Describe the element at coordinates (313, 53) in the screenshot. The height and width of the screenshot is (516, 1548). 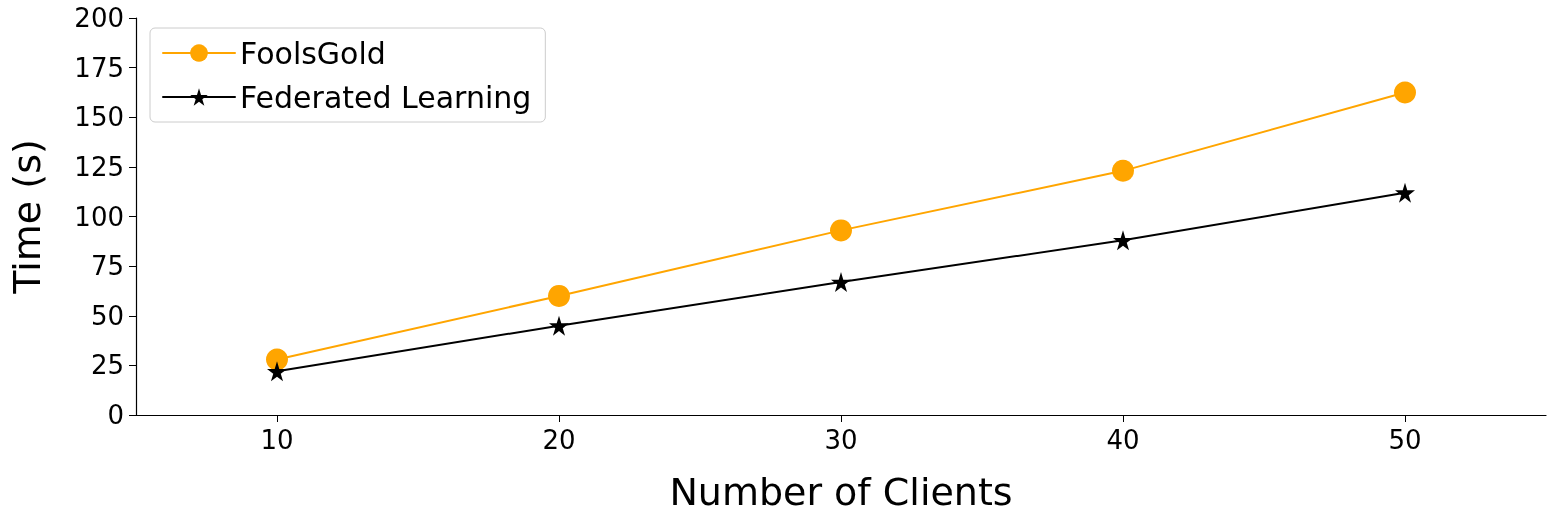
I see `legend-label: FoolsGold` at that location.